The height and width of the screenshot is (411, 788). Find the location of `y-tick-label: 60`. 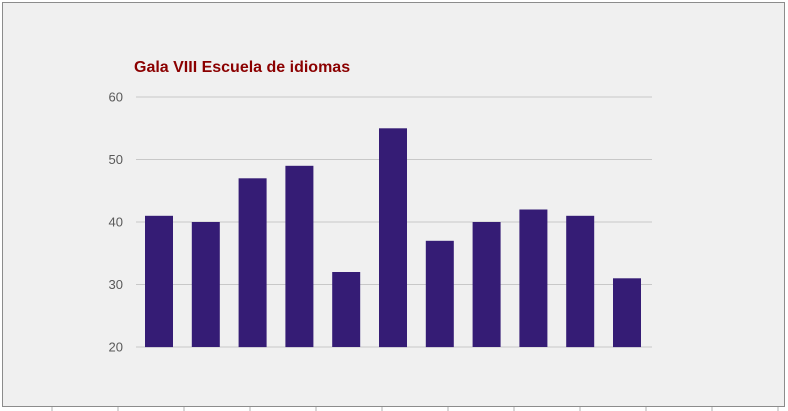

y-tick-label: 60 is located at coordinates (116, 97).